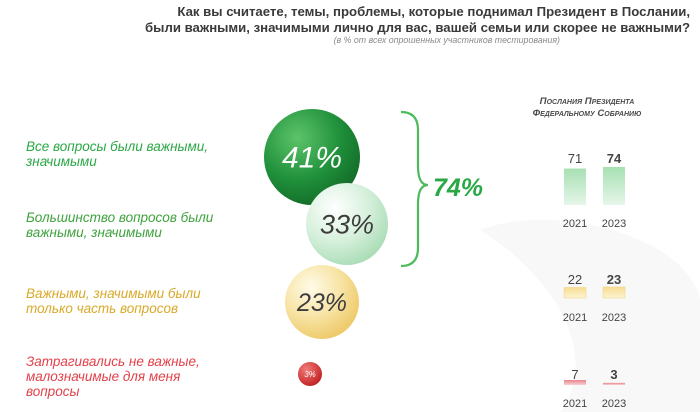  Describe the element at coordinates (575, 404) in the screenshot. I see `year-label-3-2021: 2021` at that location.